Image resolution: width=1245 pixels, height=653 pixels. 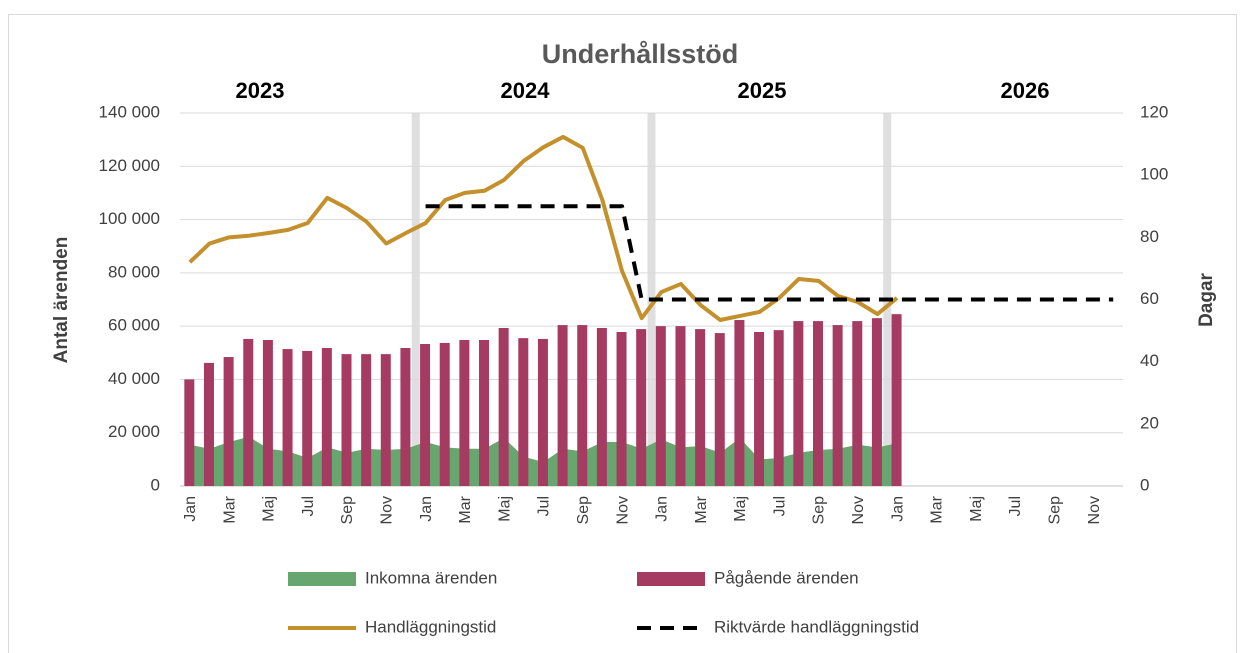 I want to click on y-tick-label: 100 000, so click(x=129, y=218).